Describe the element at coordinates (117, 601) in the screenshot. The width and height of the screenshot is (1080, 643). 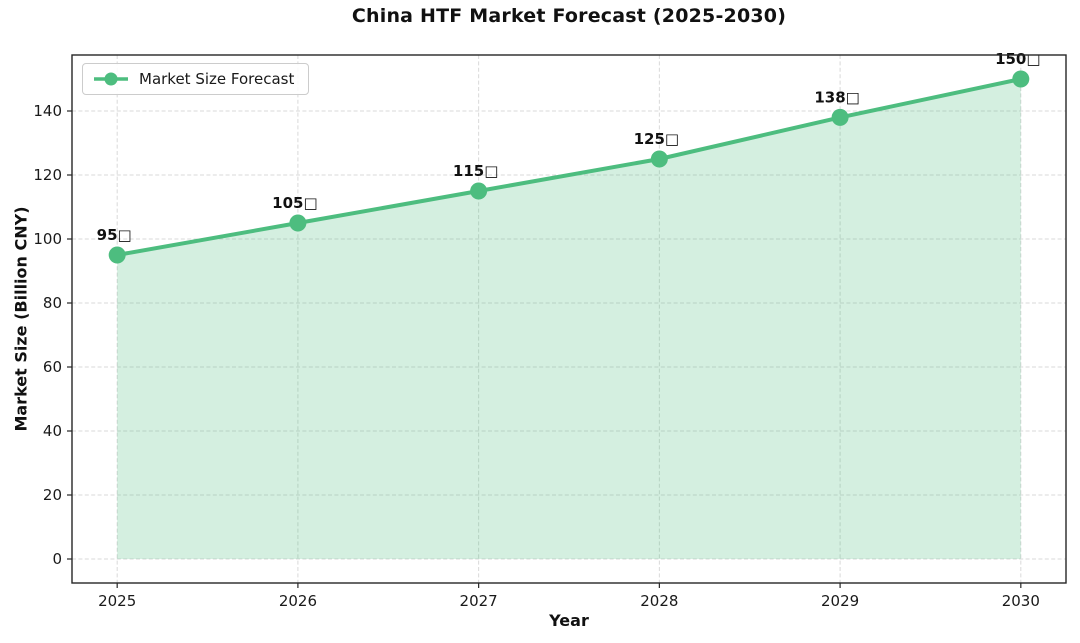
I see `x-tick-label: 2025` at that location.